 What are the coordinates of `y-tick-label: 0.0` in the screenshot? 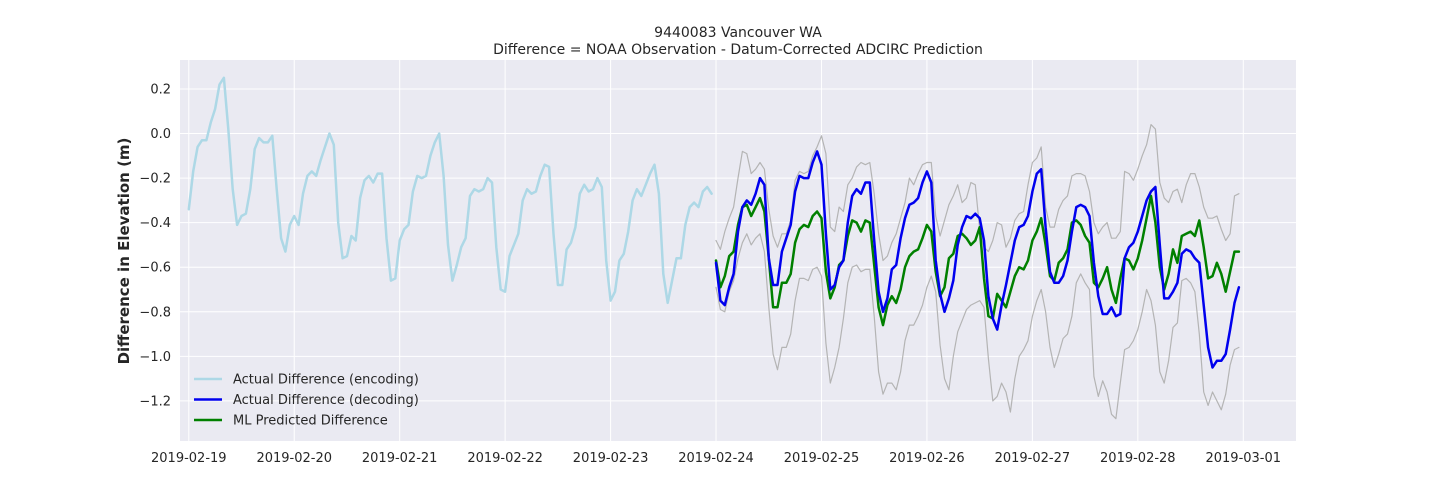 It's located at (160, 134).